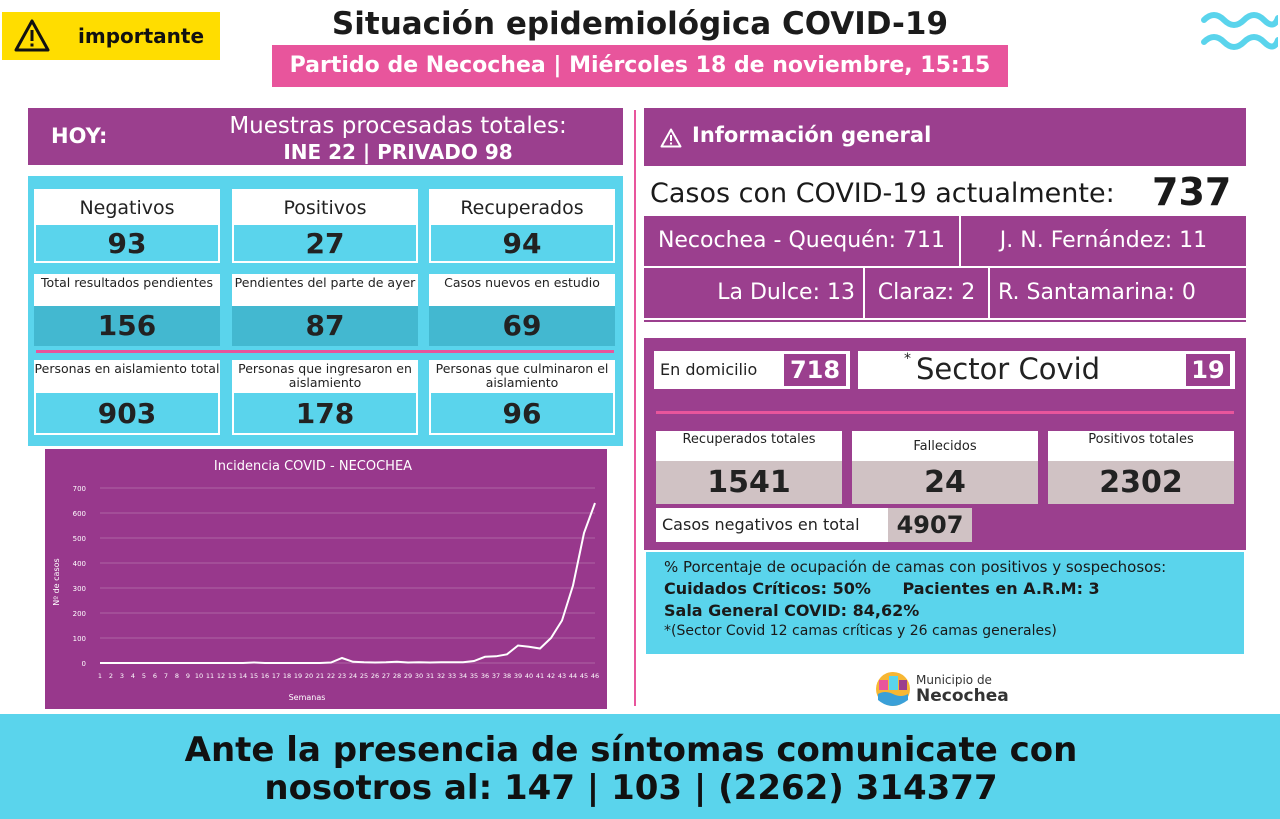  What do you see at coordinates (522, 414) in the screenshot?
I see `stat-value: 96` at bounding box center [522, 414].